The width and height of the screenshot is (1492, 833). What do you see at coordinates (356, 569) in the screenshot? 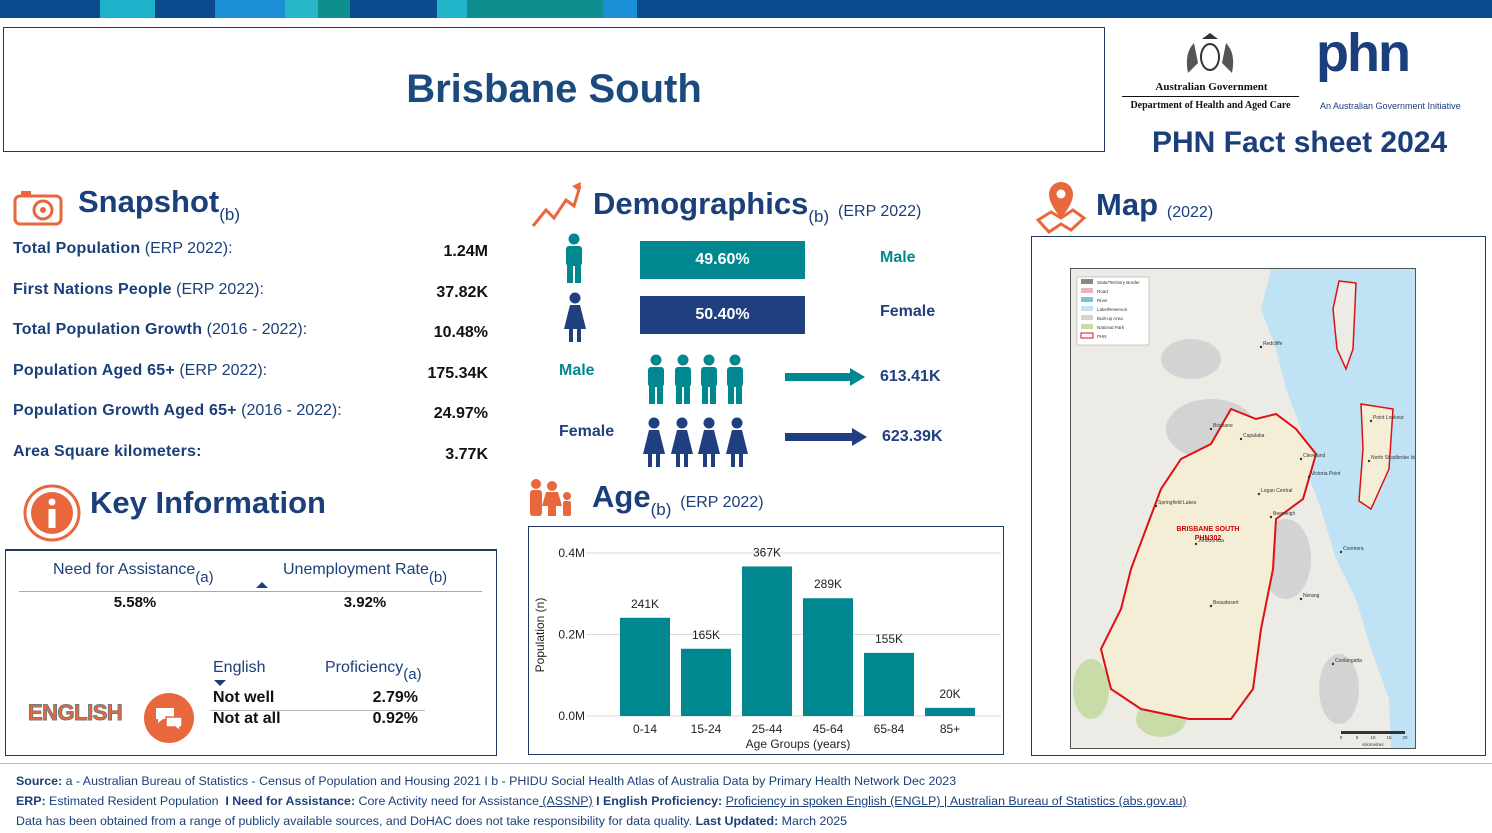
I see `kpi-label-text: Unemployment Rate` at bounding box center [356, 569].